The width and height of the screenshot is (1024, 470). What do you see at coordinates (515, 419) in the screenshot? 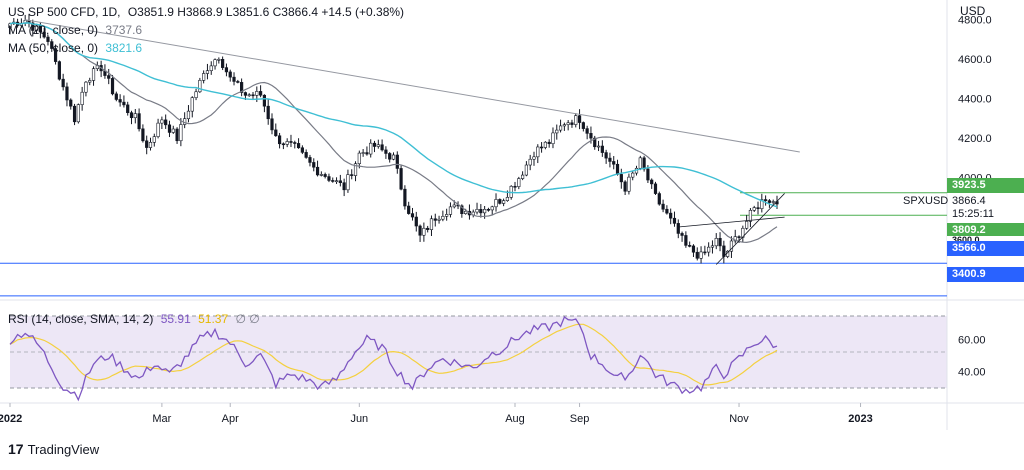
I see `time-tick-label: Aug` at bounding box center [515, 419].